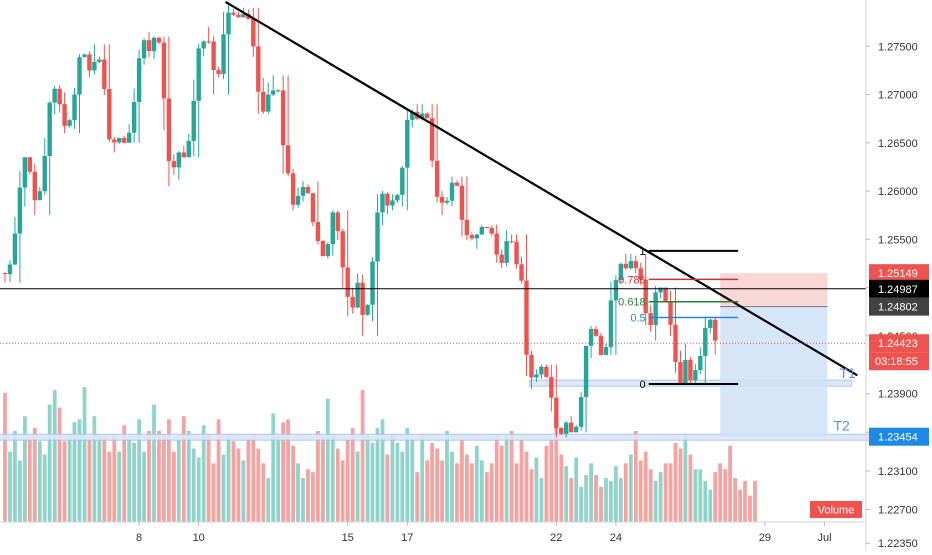 Image resolution: width=932 pixels, height=555 pixels. I want to click on target-zone, so click(774, 371).